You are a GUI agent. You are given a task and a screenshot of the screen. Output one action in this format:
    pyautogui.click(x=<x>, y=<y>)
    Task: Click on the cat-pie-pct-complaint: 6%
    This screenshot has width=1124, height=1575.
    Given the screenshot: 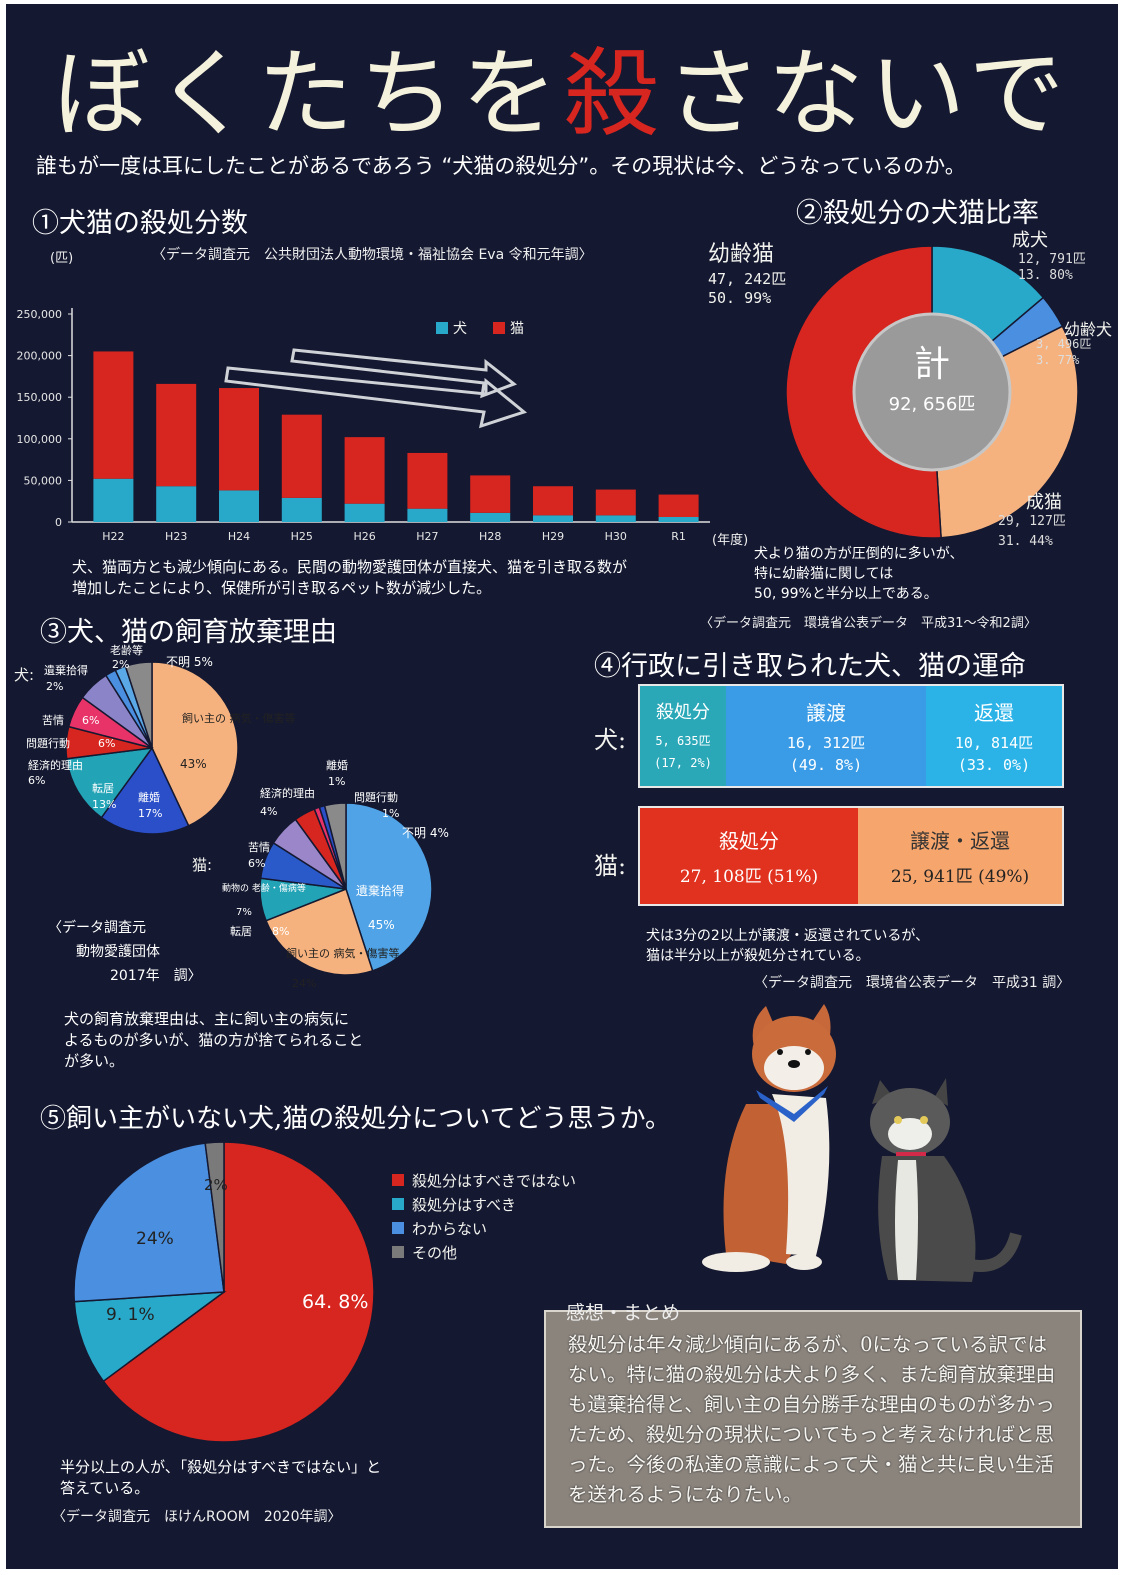 What is the action you would take?
    pyautogui.click(x=256, y=863)
    